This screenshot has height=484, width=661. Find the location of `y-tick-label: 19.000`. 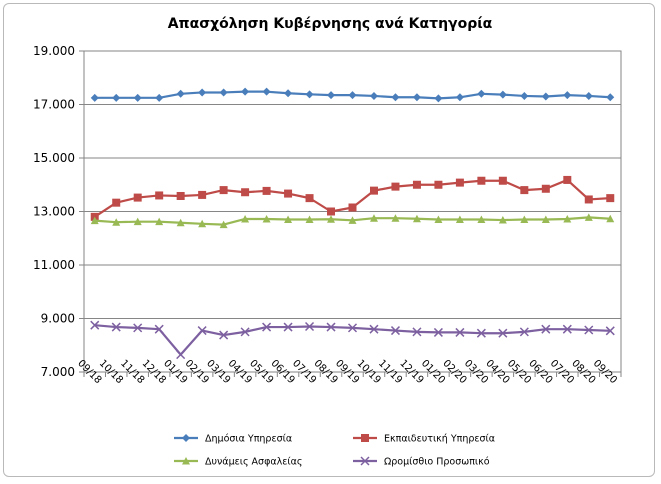

y-tick-label: 19.000 is located at coordinates (54, 51).